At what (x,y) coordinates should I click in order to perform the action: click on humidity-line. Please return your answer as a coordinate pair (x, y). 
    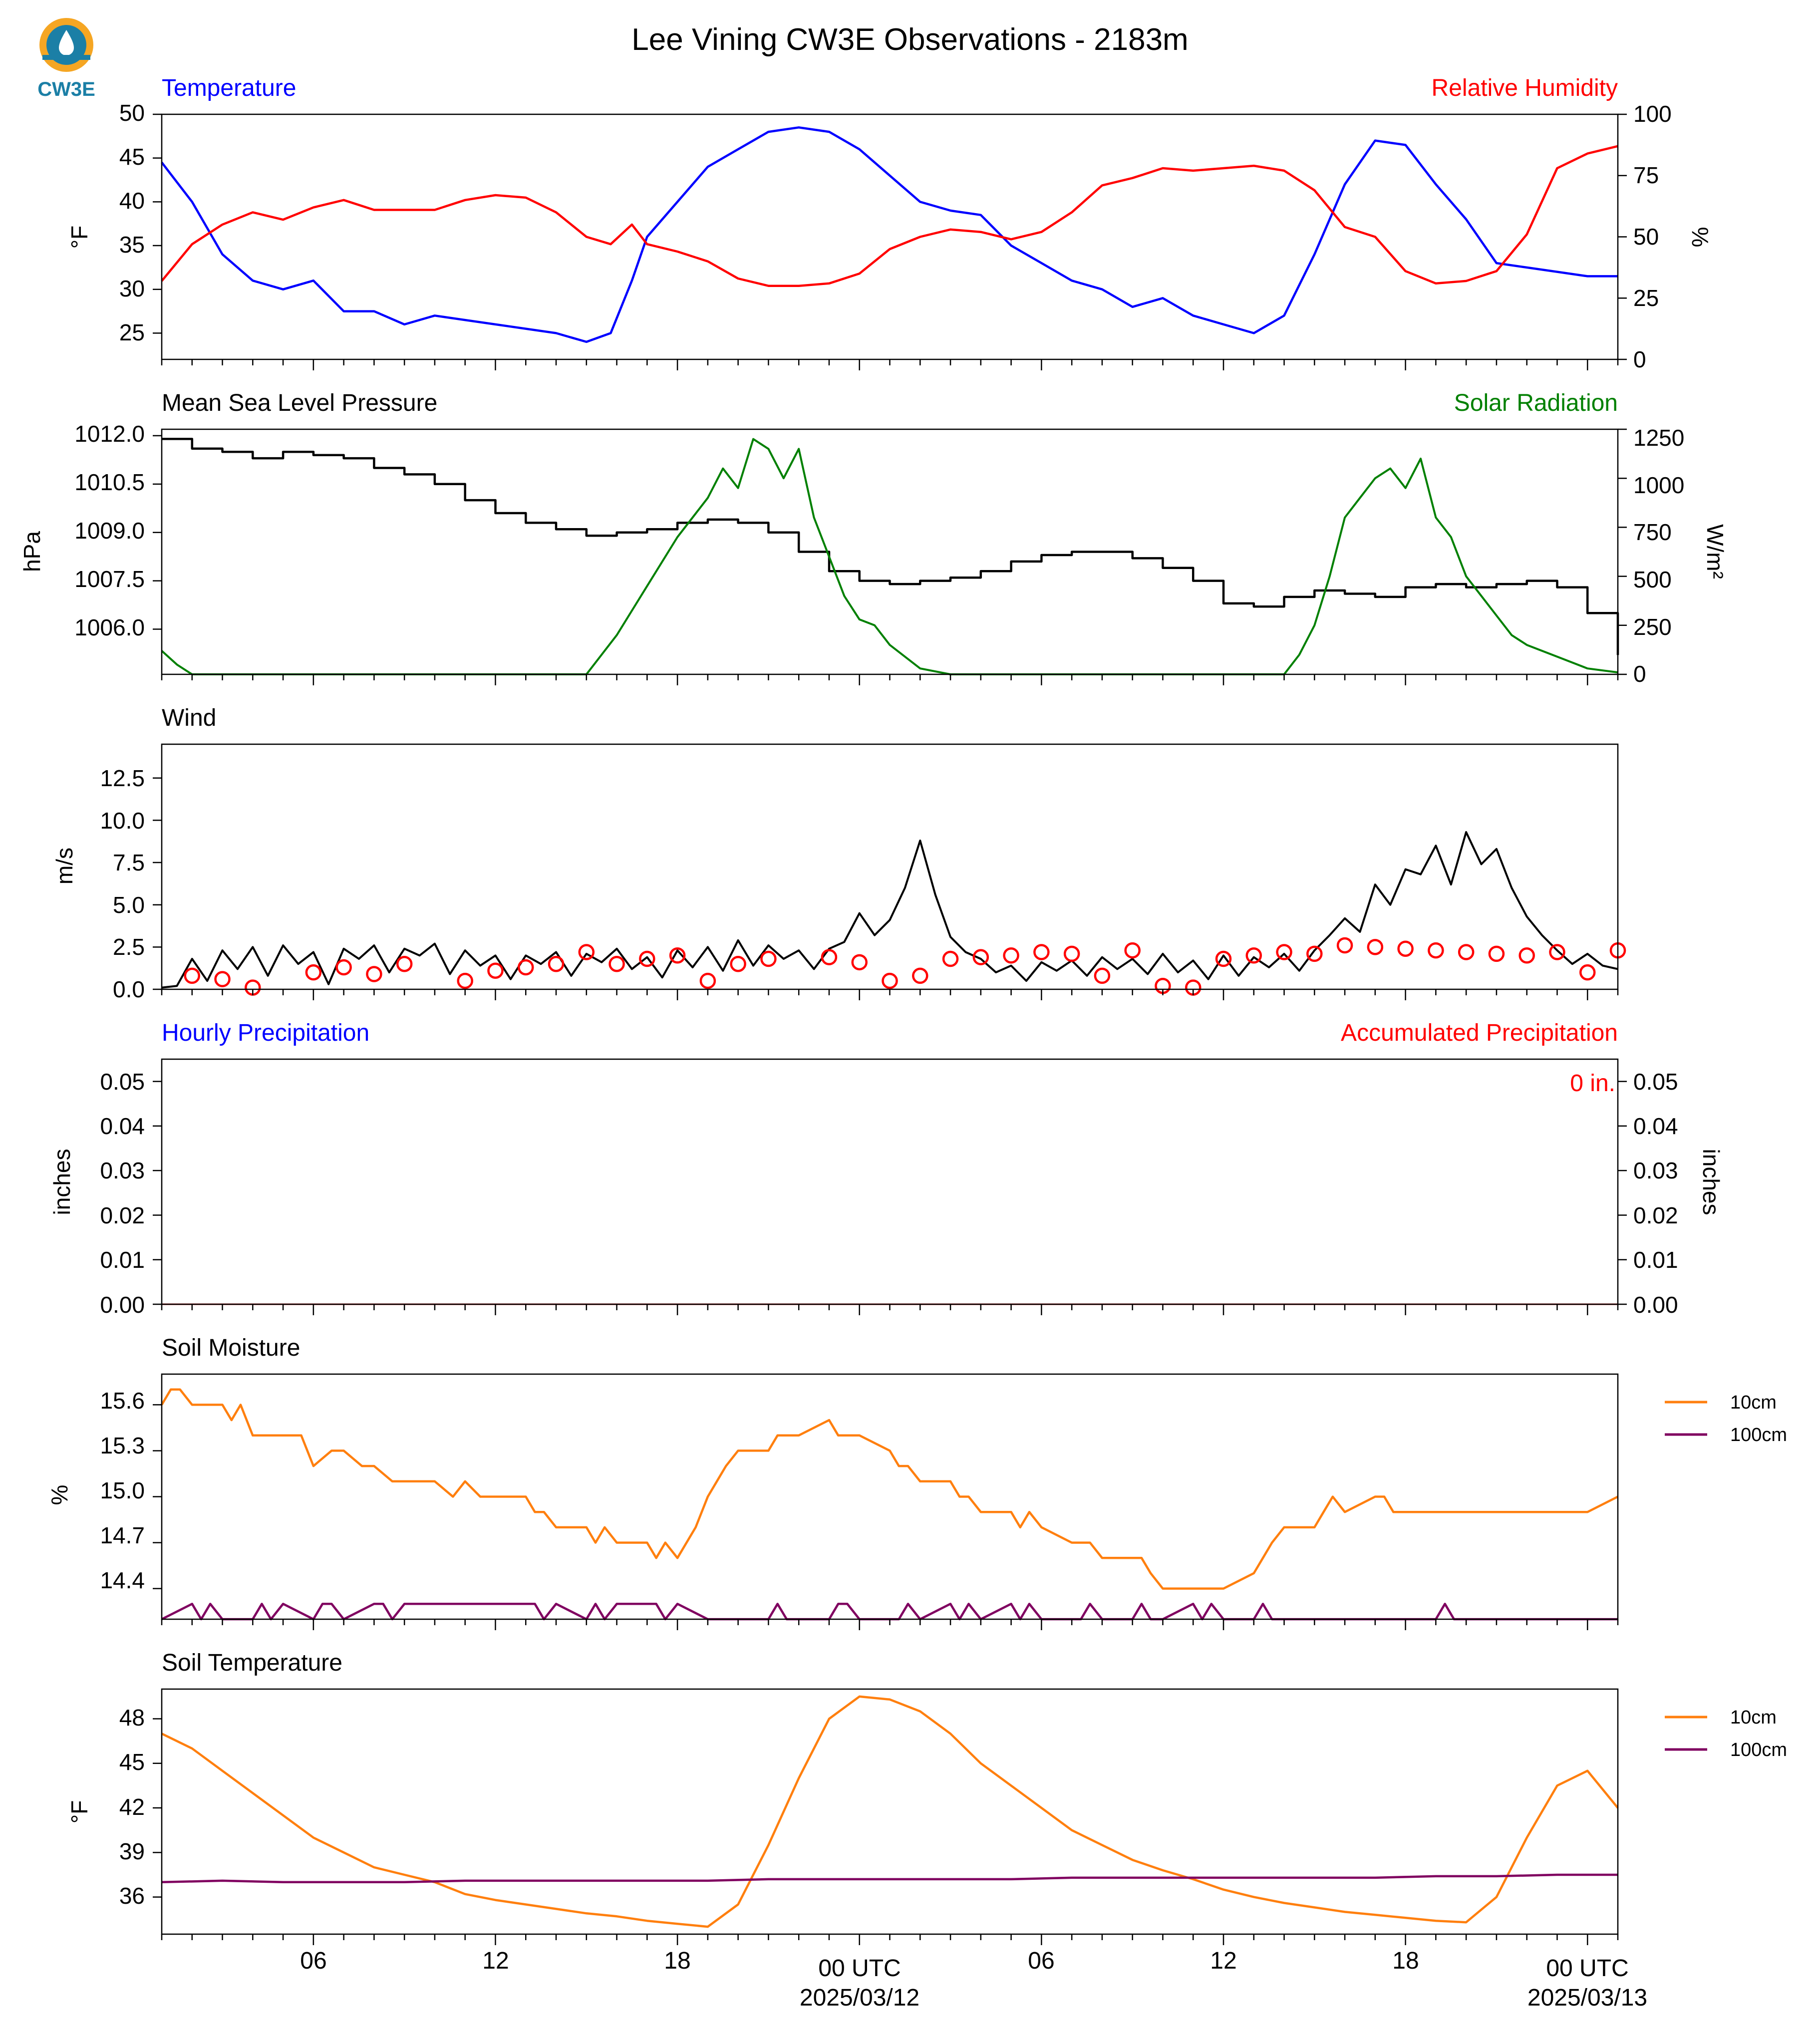
    Looking at the image, I should click on (889, 216).